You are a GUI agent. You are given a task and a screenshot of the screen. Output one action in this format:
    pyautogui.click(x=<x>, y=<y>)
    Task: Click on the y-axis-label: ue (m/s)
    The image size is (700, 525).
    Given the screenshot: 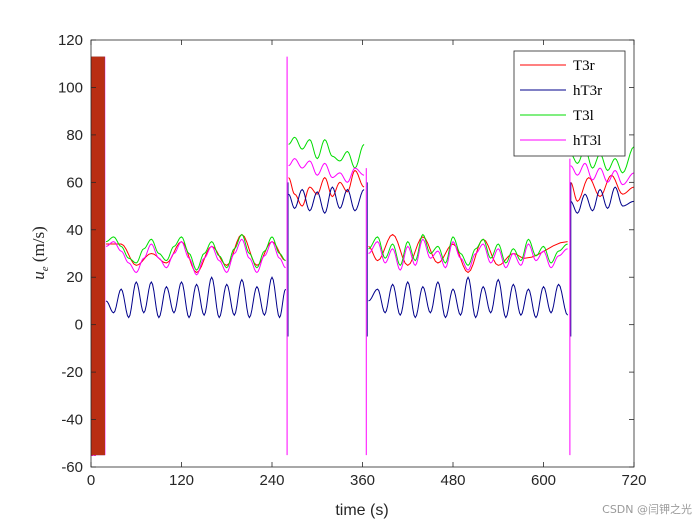 What is the action you would take?
    pyautogui.click(x=40, y=253)
    